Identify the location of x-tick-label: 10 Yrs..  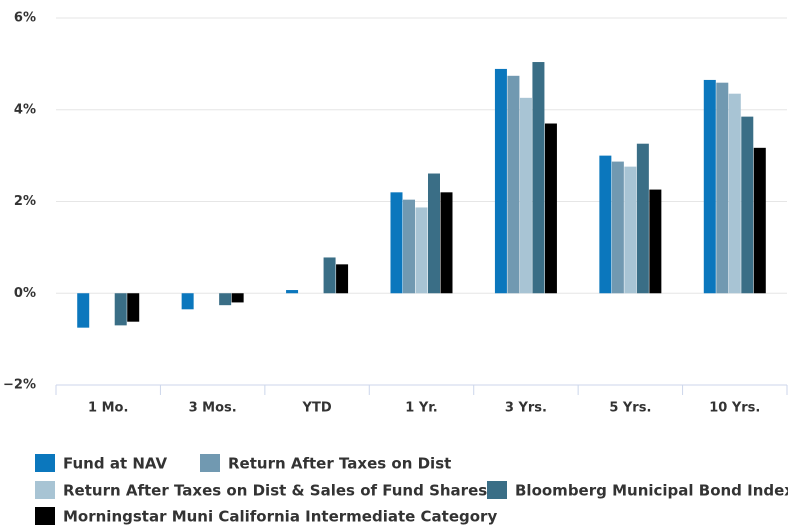
(734, 408).